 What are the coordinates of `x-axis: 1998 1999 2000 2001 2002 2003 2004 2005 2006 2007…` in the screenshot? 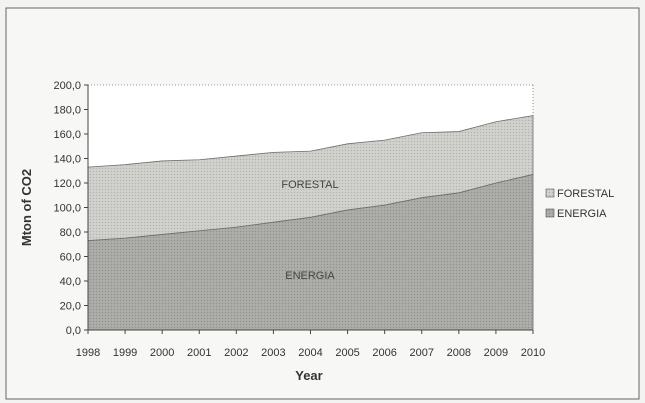 It's located at (310, 344).